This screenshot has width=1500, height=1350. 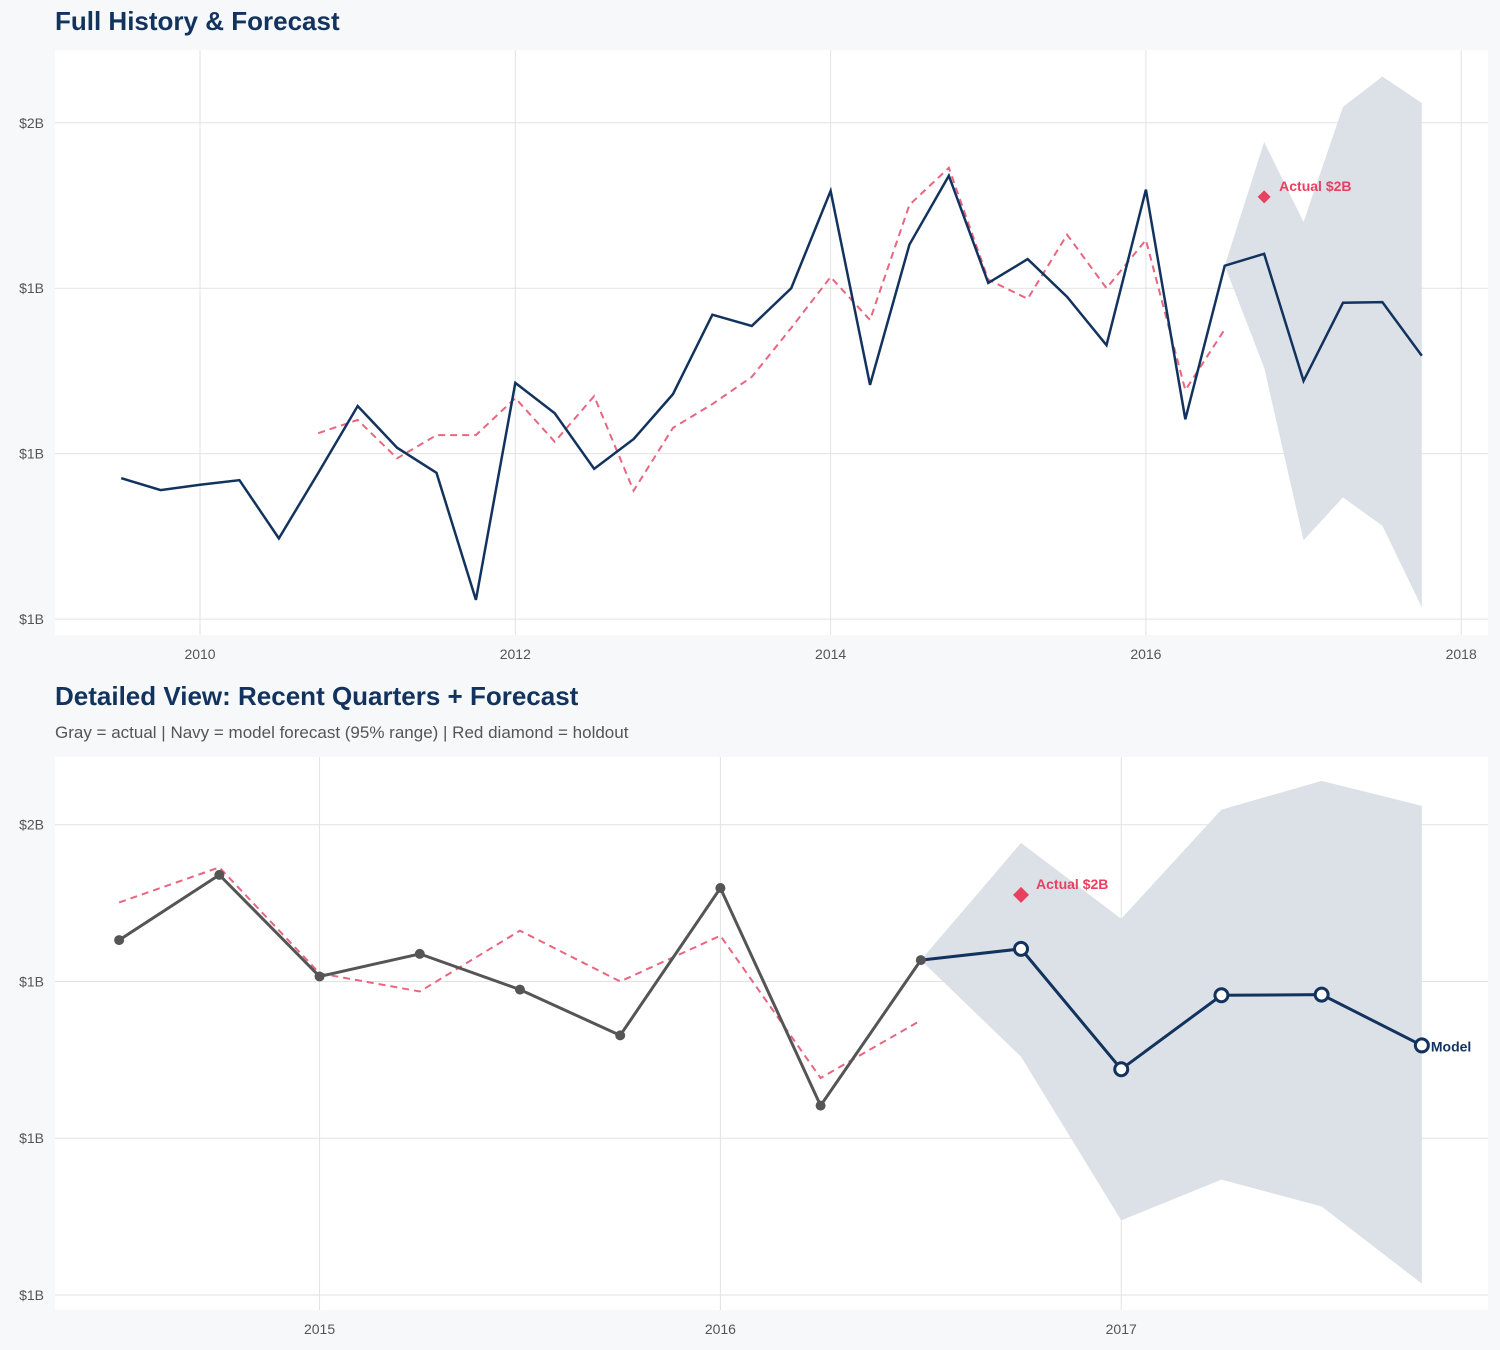 I want to click on x-tick-label: 2015, so click(x=319, y=1329).